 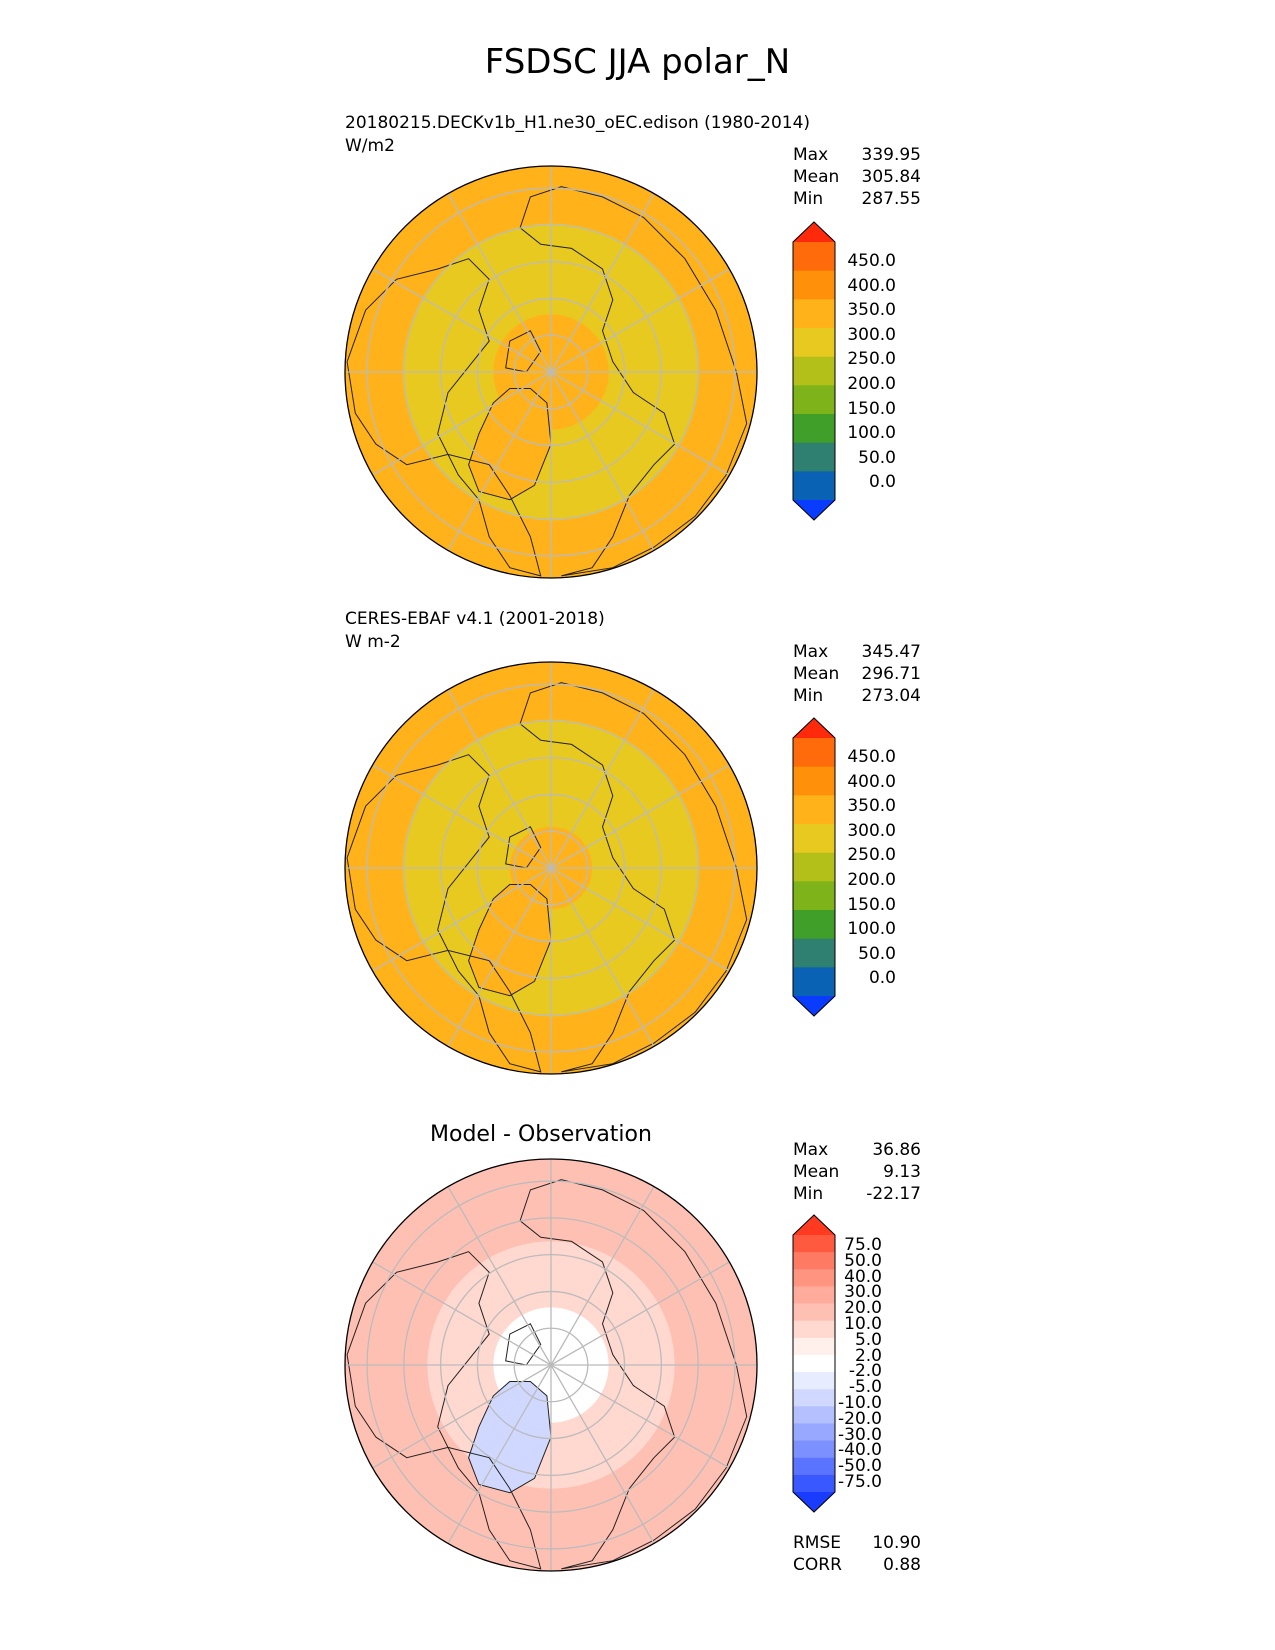 I want to click on colorbar-tick-label: 2.0, so click(x=868, y=1355).